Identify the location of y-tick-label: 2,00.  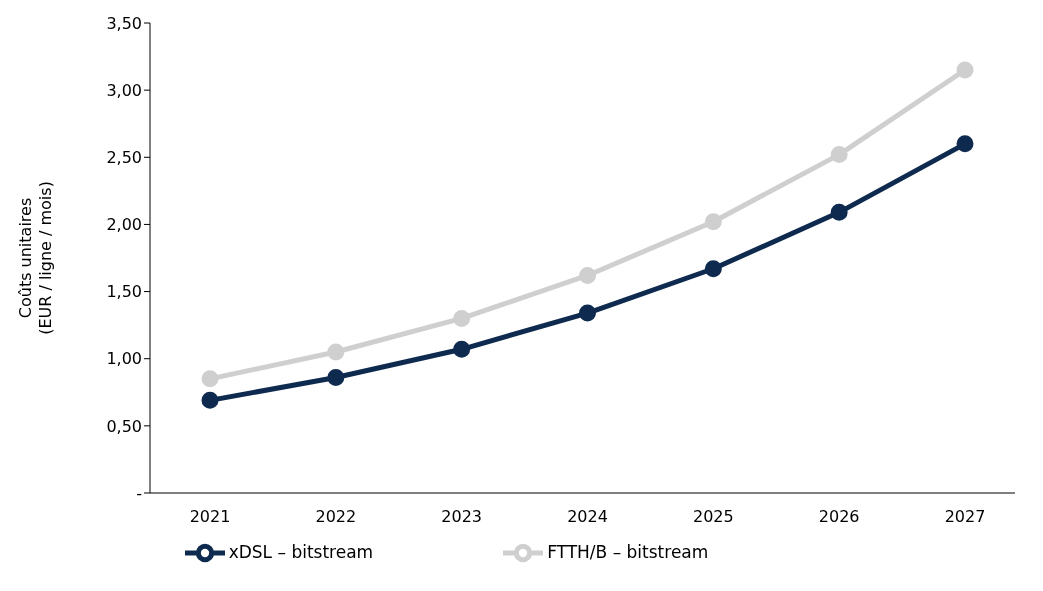
(124, 225).